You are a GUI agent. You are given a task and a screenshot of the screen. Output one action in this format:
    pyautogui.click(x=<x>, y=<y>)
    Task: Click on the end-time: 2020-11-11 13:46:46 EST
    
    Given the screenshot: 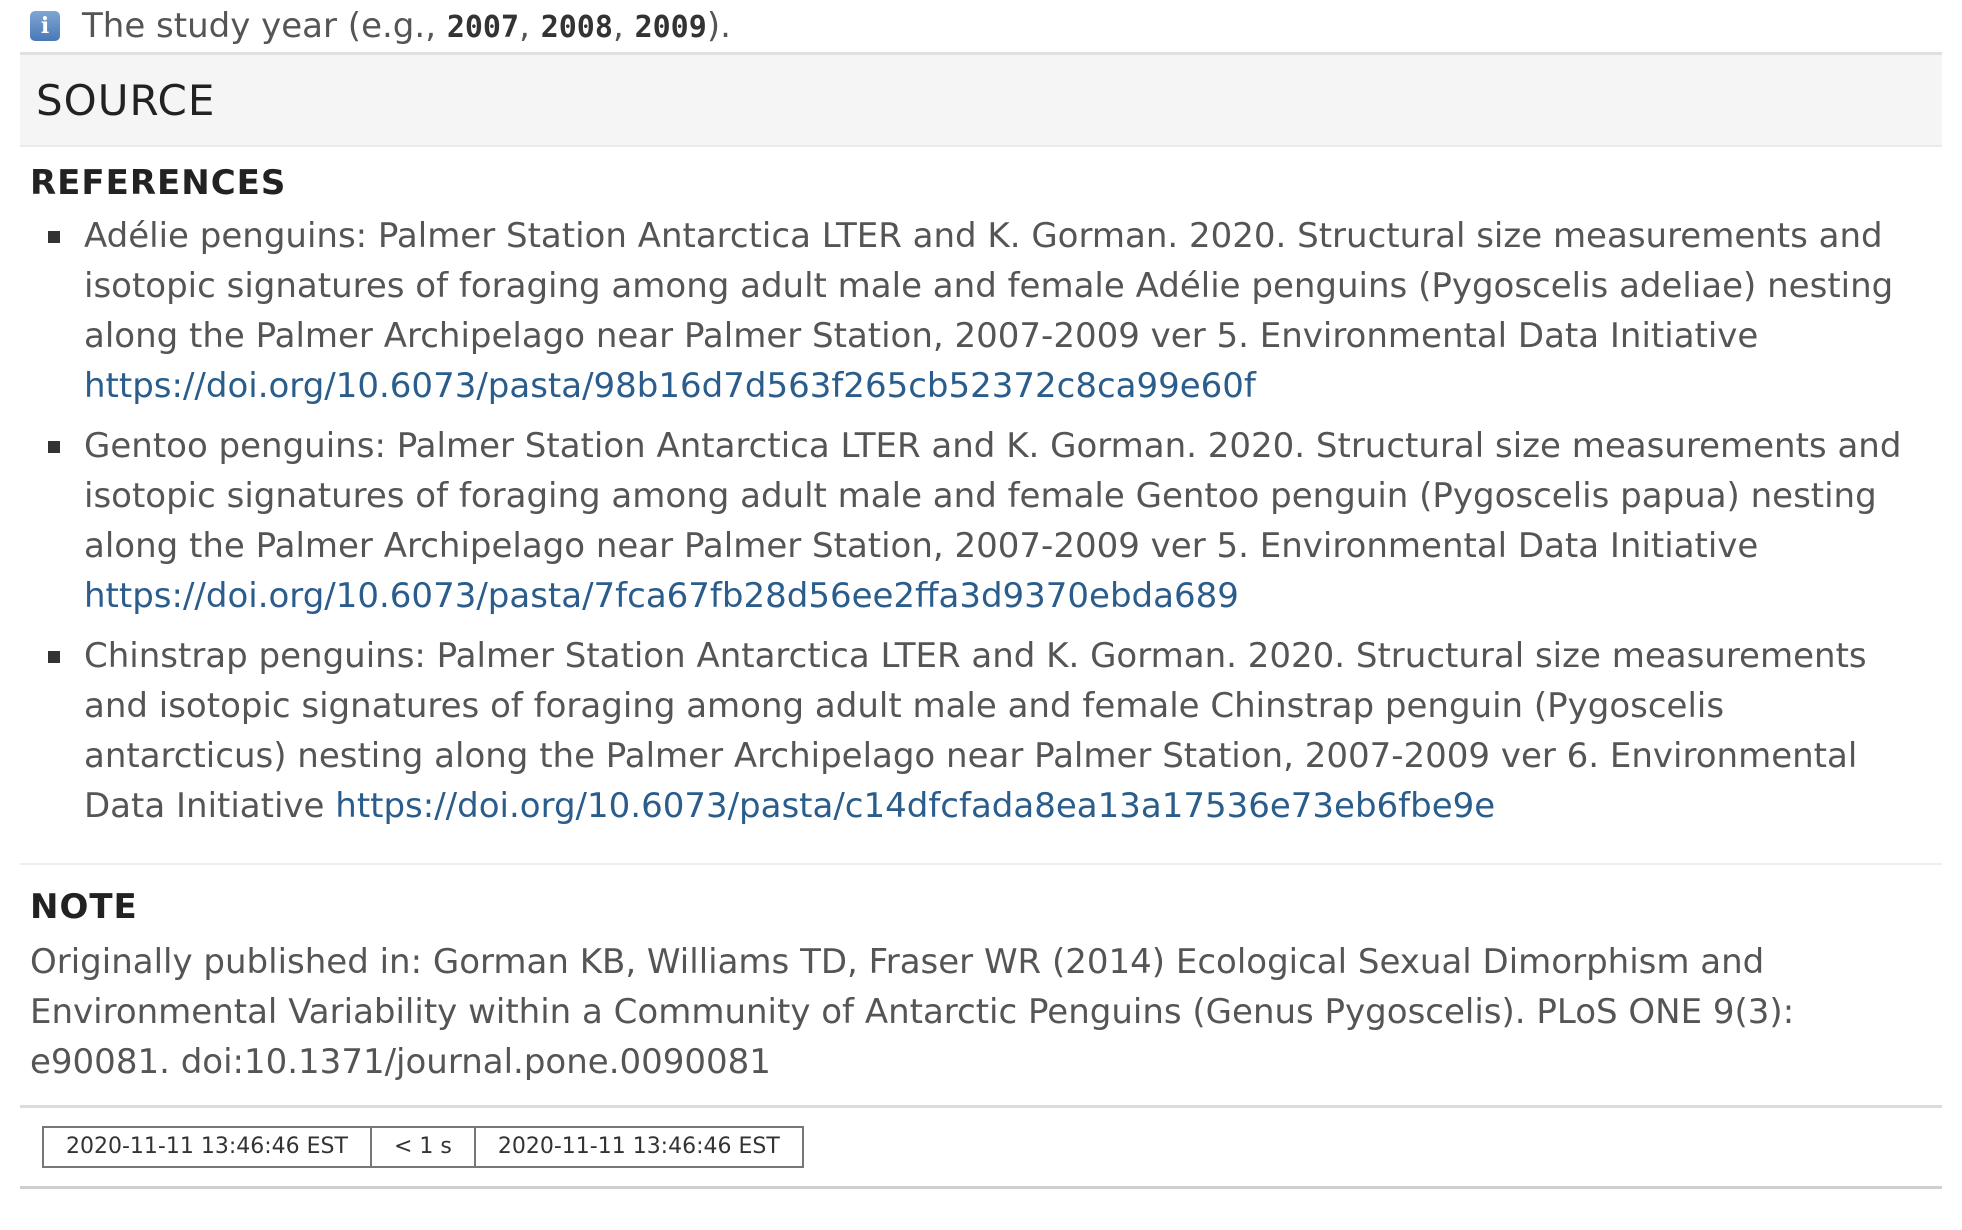 What is the action you would take?
    pyautogui.click(x=638, y=1146)
    